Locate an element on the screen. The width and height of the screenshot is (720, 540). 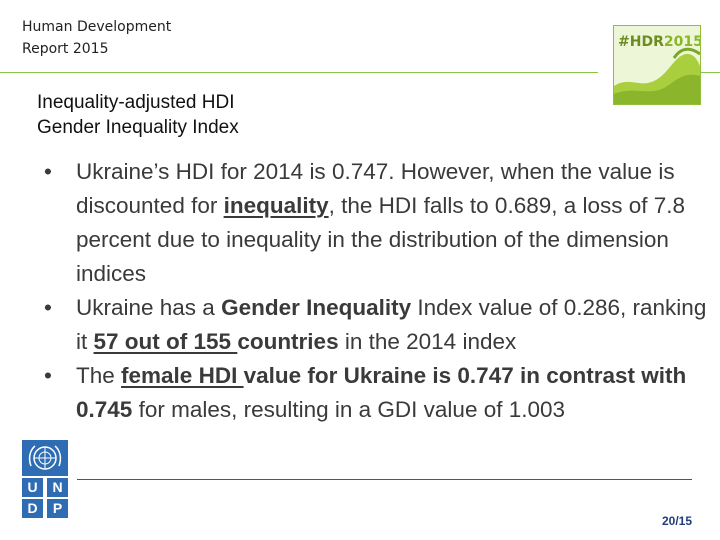
emphasis-ranking: 57 out of 155 is located at coordinates (165, 341).